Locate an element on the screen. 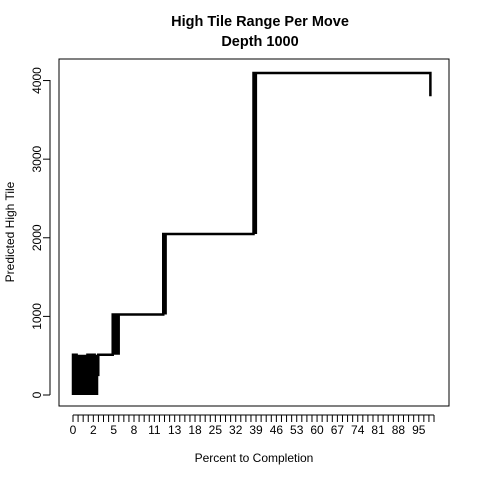  x-tick-label: 8 is located at coordinates (134, 430).